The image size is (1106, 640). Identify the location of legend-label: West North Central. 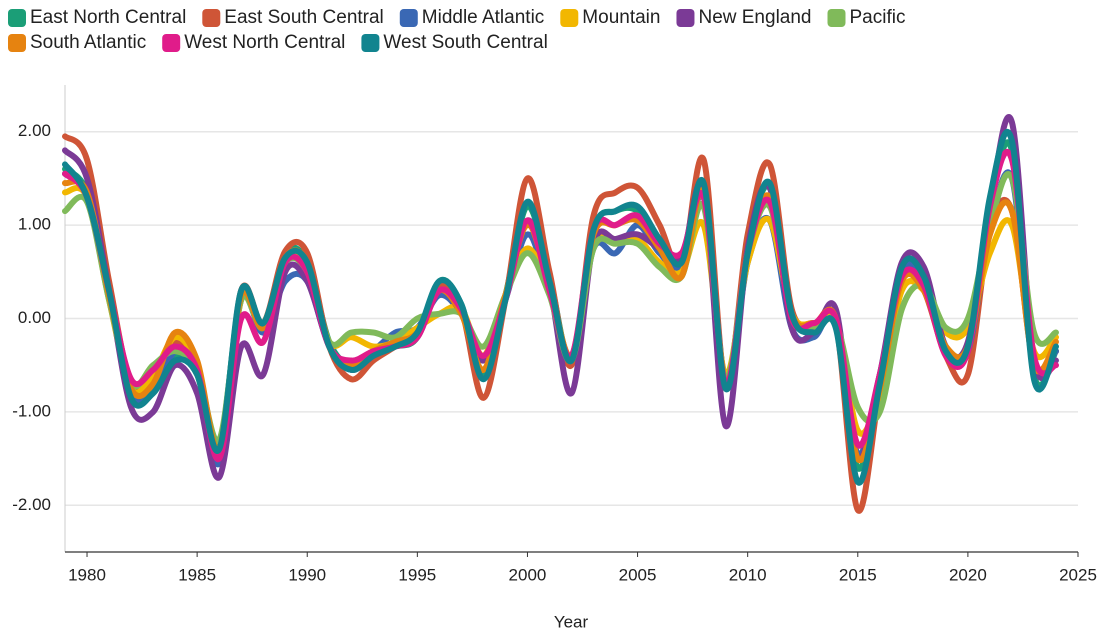
(264, 42).